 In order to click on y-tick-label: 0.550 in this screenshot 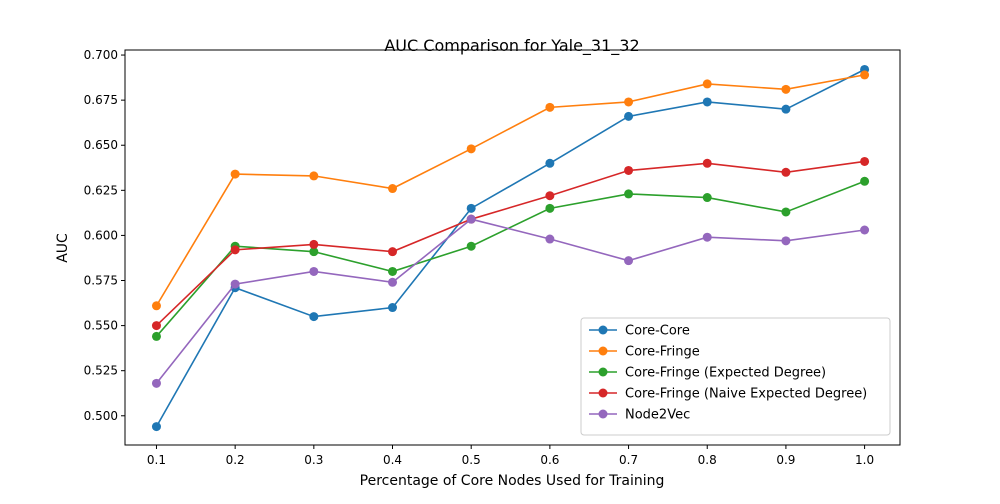, I will do `click(101, 326)`.